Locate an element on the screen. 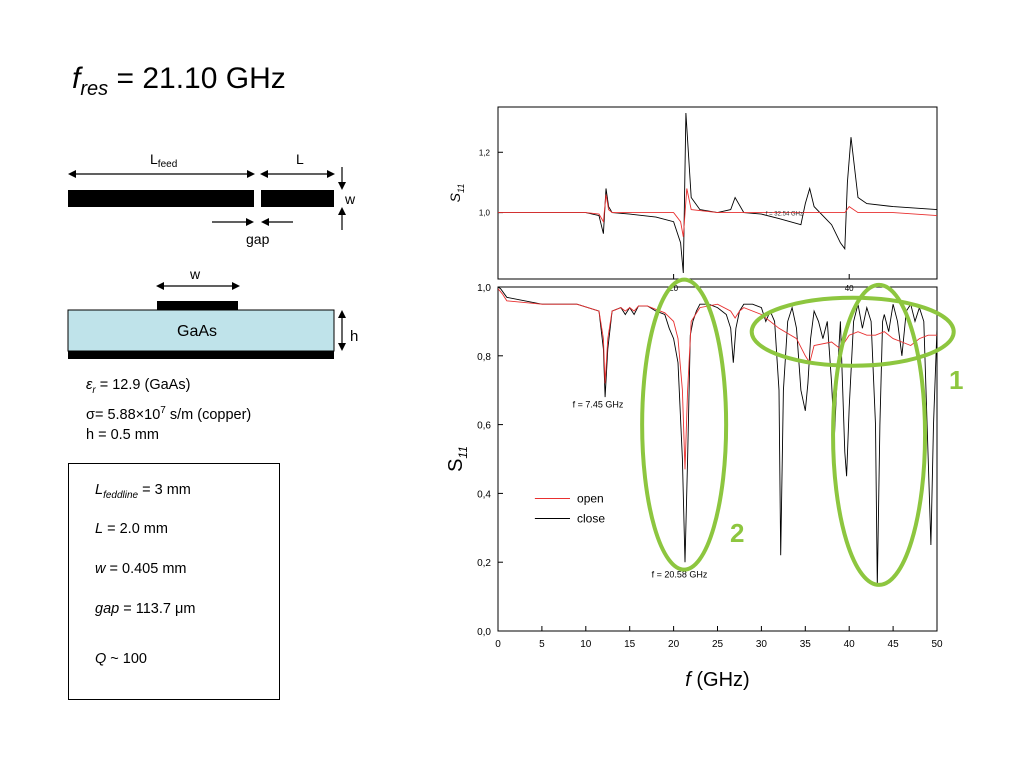 The width and height of the screenshot is (1024, 768). legend-label-open: open is located at coordinates (590, 499).